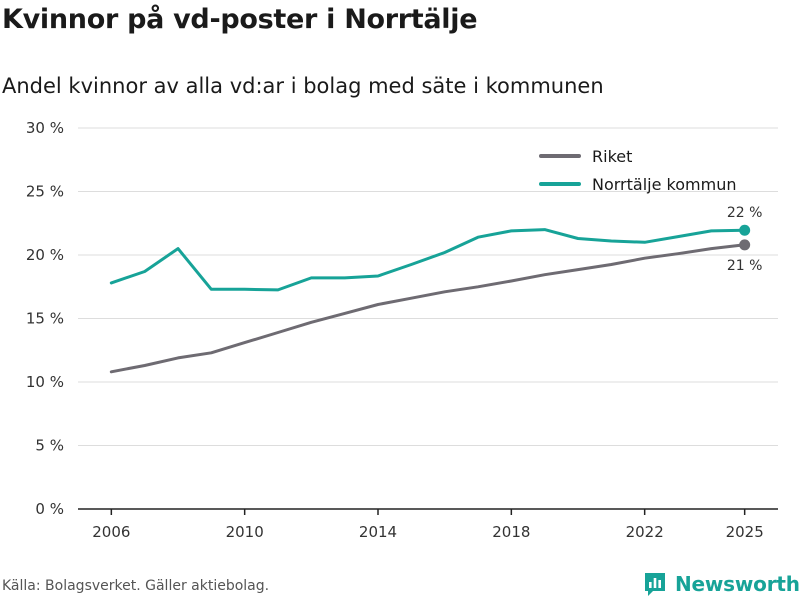 This screenshot has width=800, height=600. I want to click on newsworthy-logo-icon, so click(655, 584).